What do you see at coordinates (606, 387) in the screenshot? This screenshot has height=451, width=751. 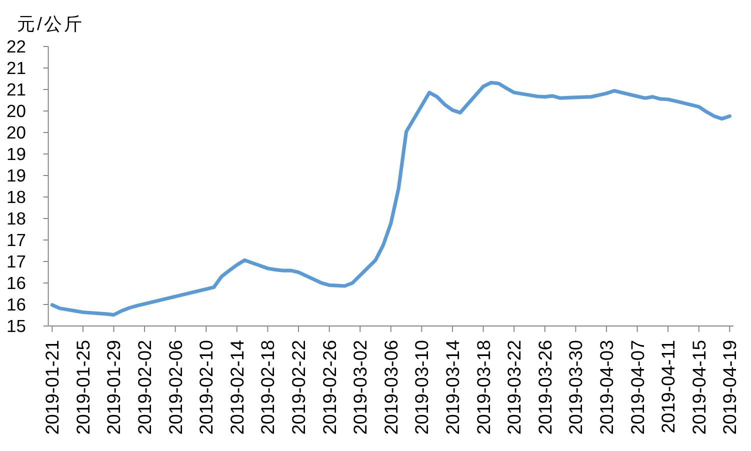 I see `x-tick-label: 2019-04-03` at bounding box center [606, 387].